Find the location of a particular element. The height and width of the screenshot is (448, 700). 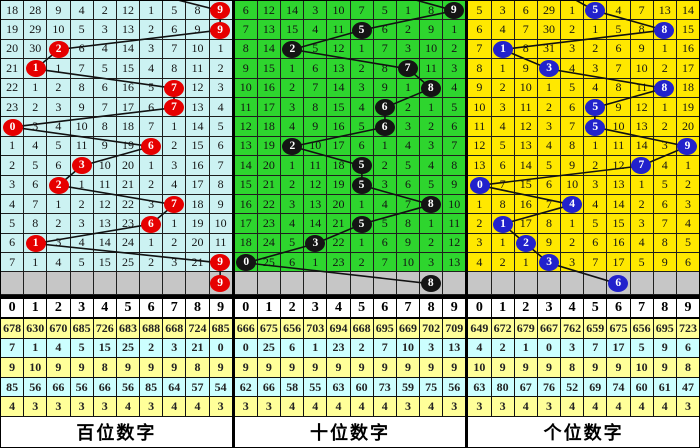

stats-row: 62 66 58 55 63 60 73 59 75 56 is located at coordinates (350, 387).